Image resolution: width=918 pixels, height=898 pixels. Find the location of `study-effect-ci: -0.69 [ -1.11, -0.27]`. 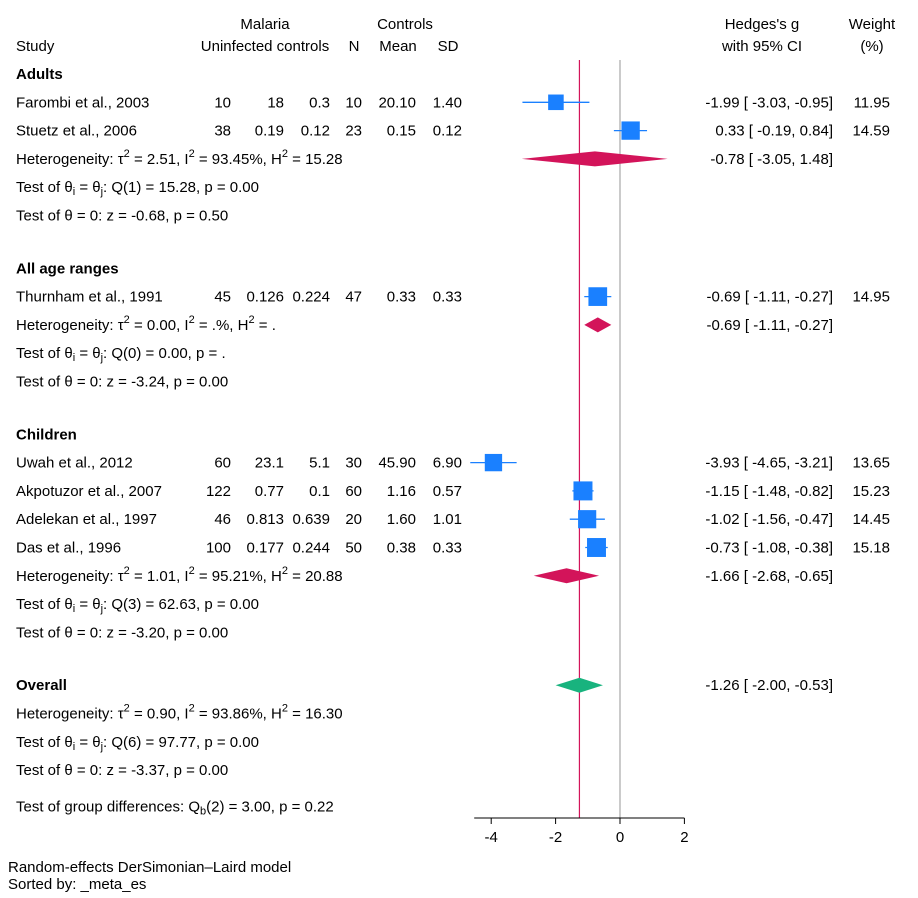

study-effect-ci: -0.69 [ -1.11, -0.27] is located at coordinates (770, 297).